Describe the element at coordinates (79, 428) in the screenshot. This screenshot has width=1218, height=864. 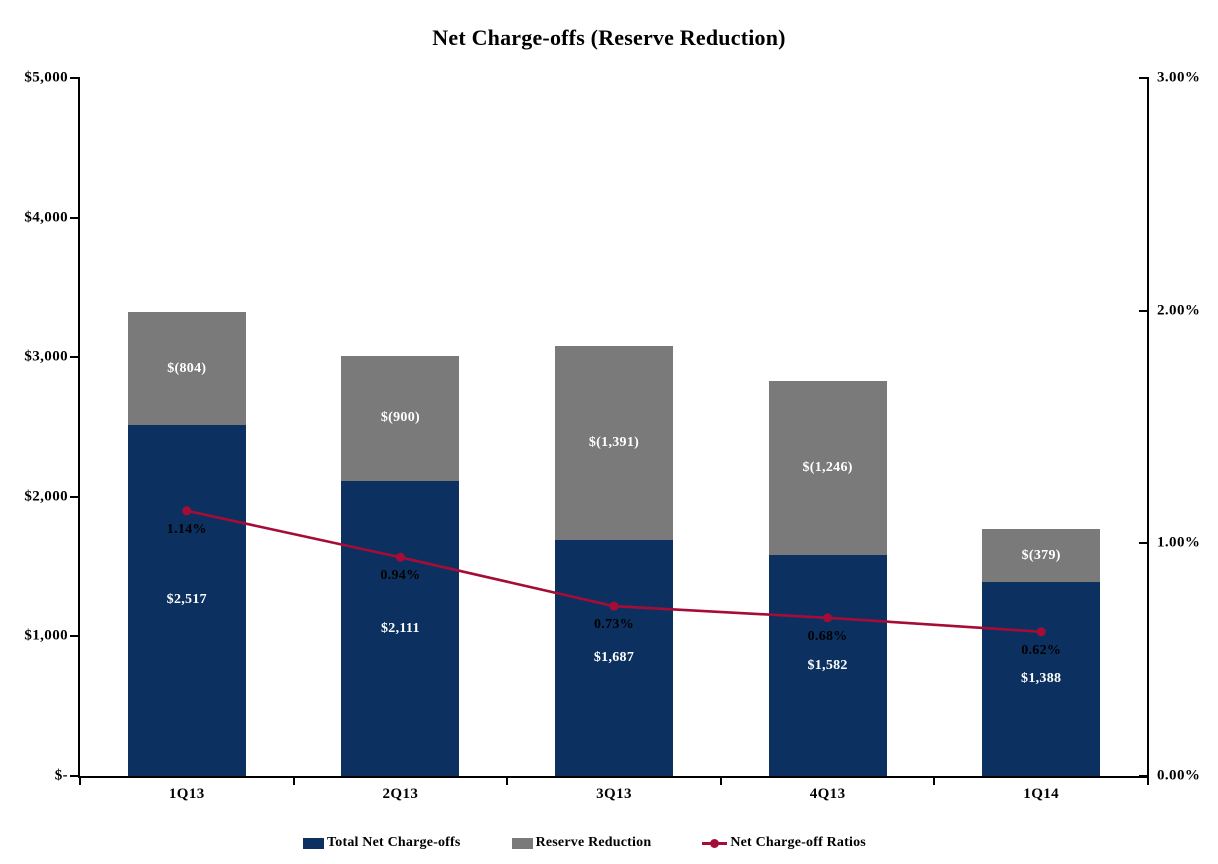
I see `y-axis-line` at that location.